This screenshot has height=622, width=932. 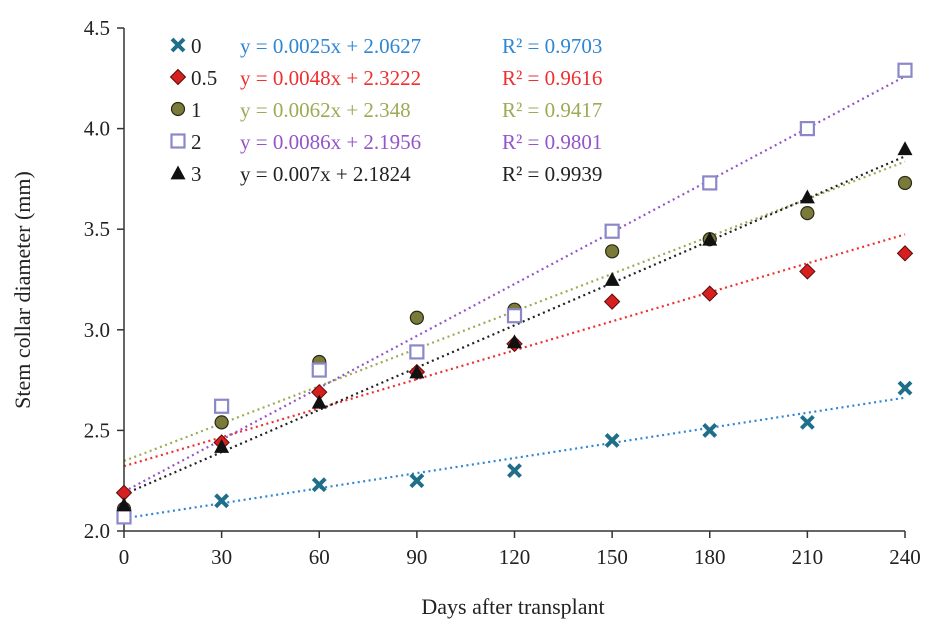 I want to click on legend-label-3: 3, so click(x=196, y=174).